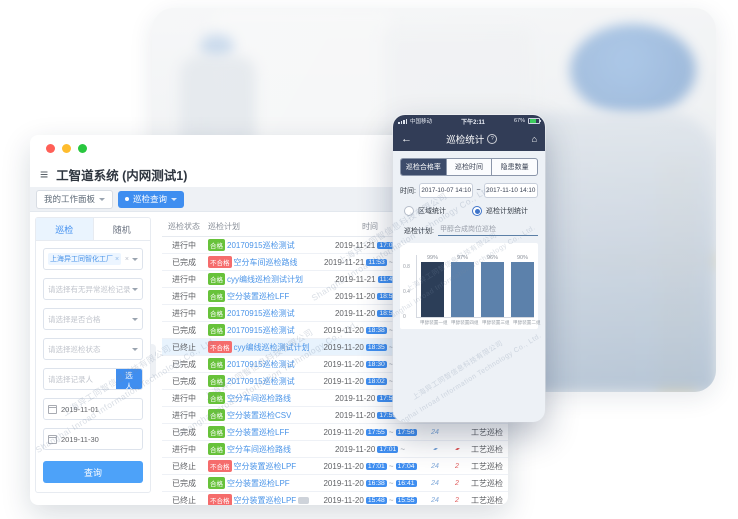 Image resolution: width=738 pixels, height=519 pixels. Describe the element at coordinates (153, 361) in the screenshot. I see `sidebar-collapse-handle` at that location.